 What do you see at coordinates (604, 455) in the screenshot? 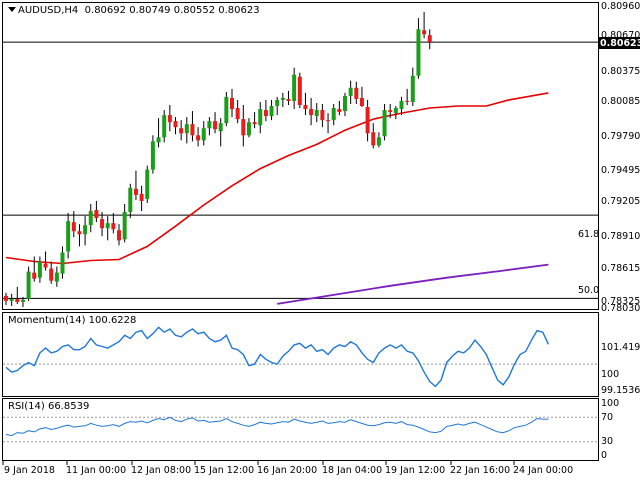
I see `rsi-tick: 0` at bounding box center [604, 455].